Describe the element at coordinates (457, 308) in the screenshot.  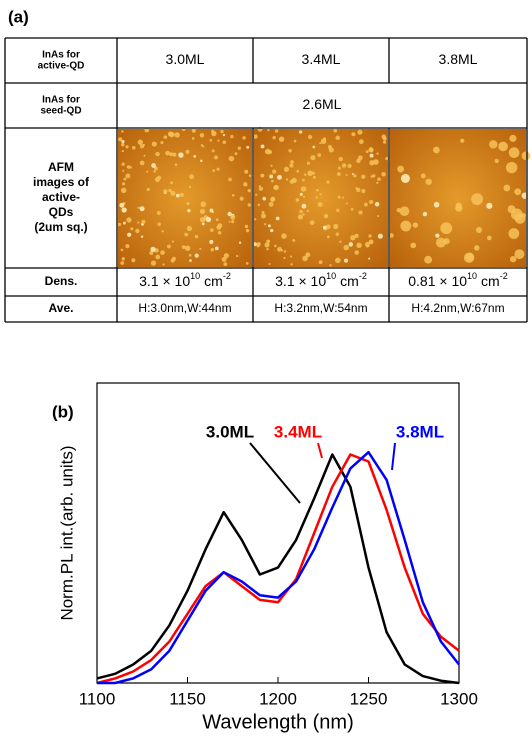
I see `cell: H:4.2nm,W:67nm` at that location.